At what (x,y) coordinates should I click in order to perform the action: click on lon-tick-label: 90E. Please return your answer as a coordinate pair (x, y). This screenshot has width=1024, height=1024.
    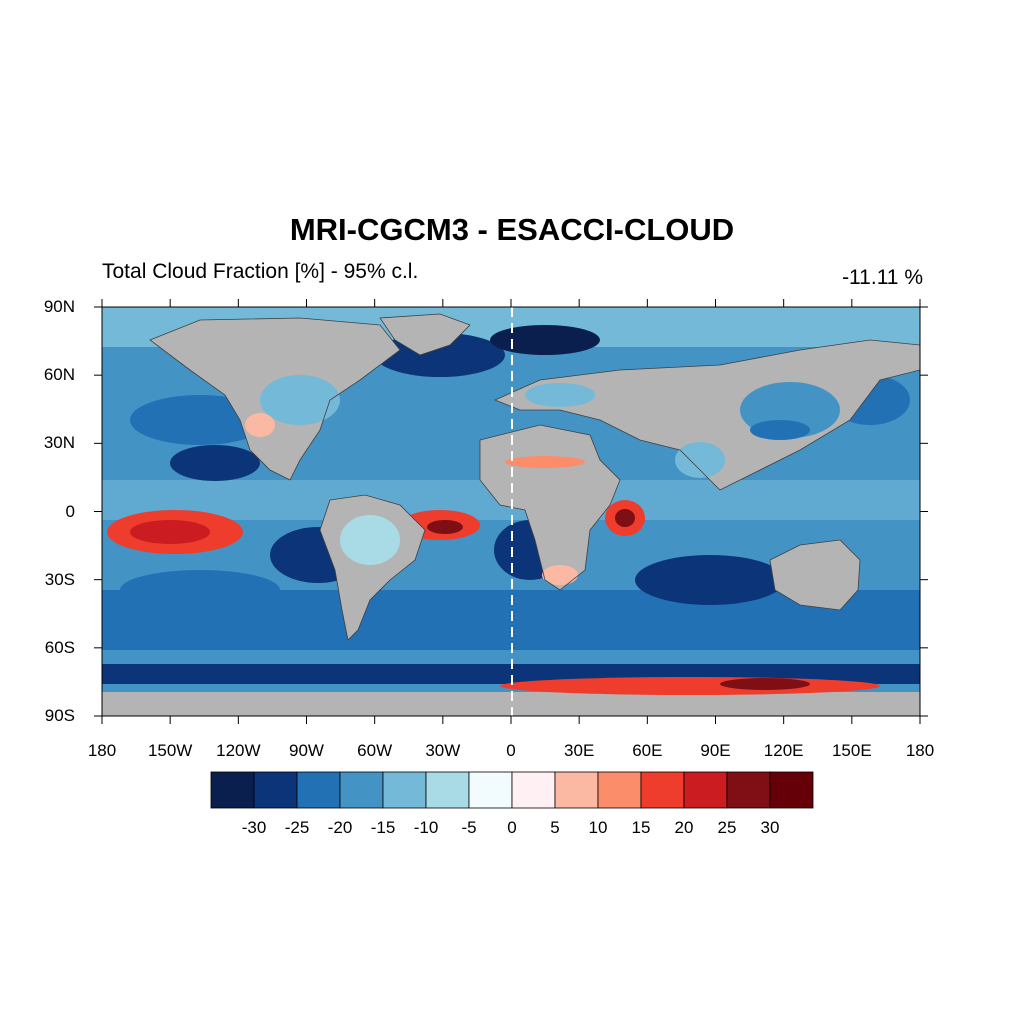
    Looking at the image, I should click on (715, 750).